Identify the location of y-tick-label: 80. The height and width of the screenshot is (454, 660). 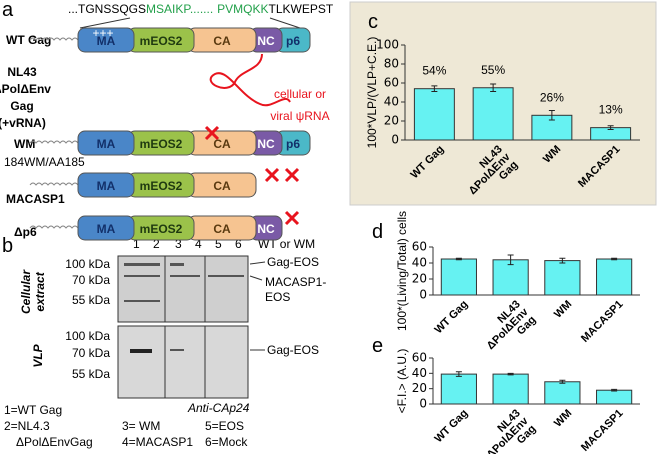
(391, 64).